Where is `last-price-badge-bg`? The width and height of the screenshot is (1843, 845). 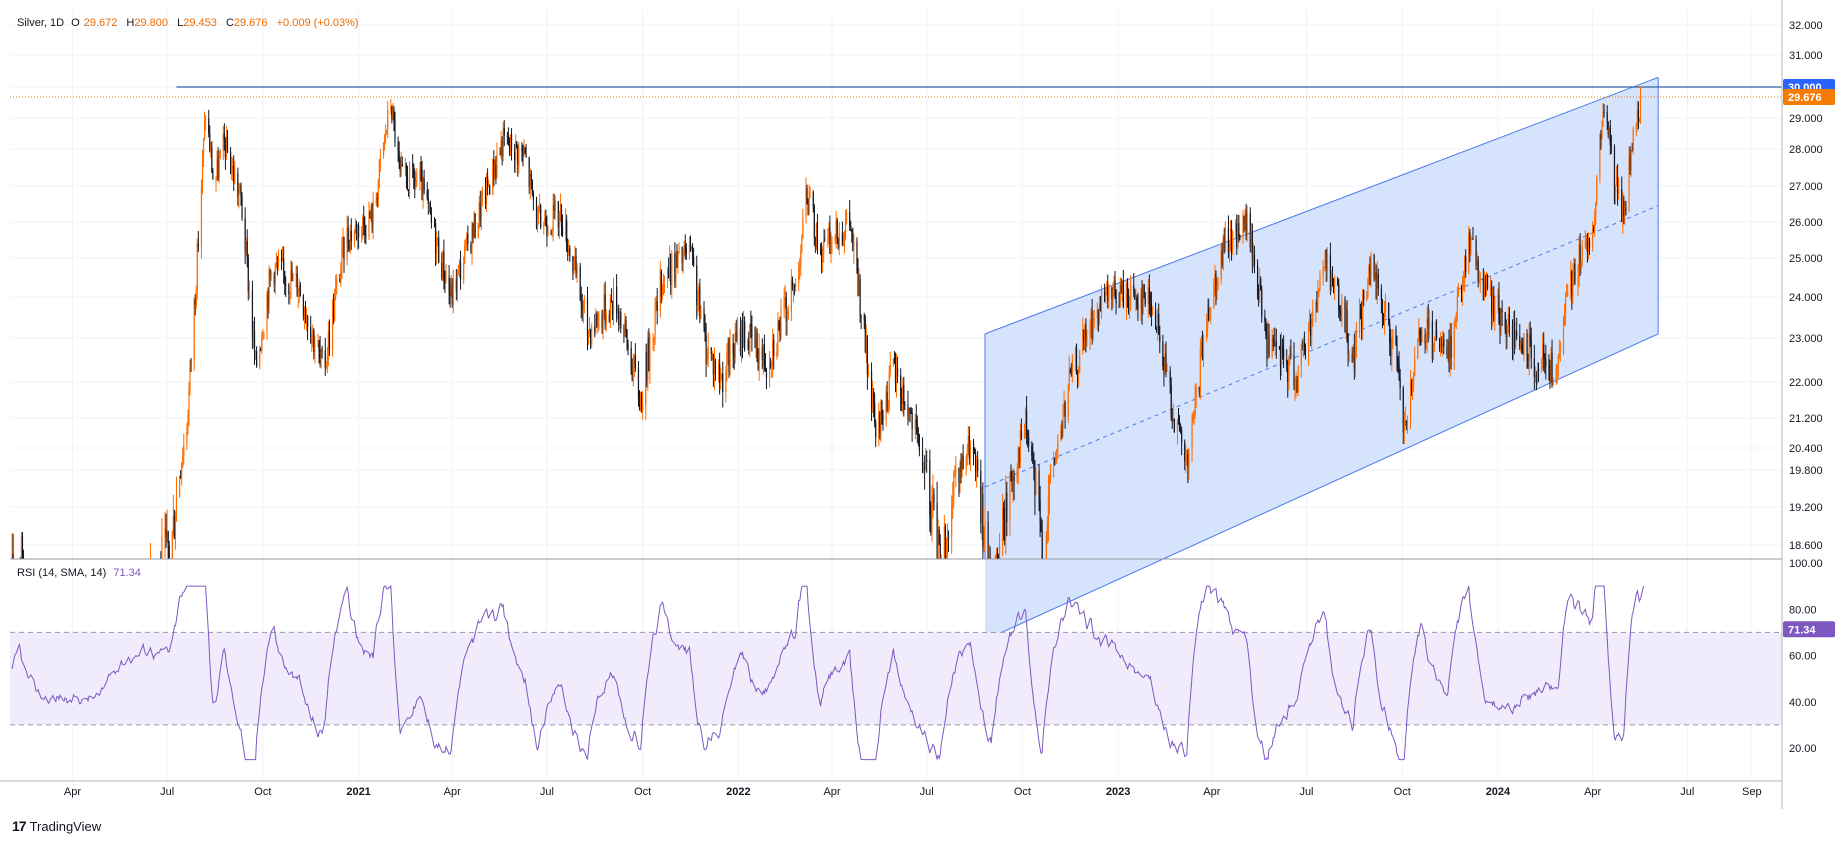
last-price-badge-bg is located at coordinates (1809, 97).